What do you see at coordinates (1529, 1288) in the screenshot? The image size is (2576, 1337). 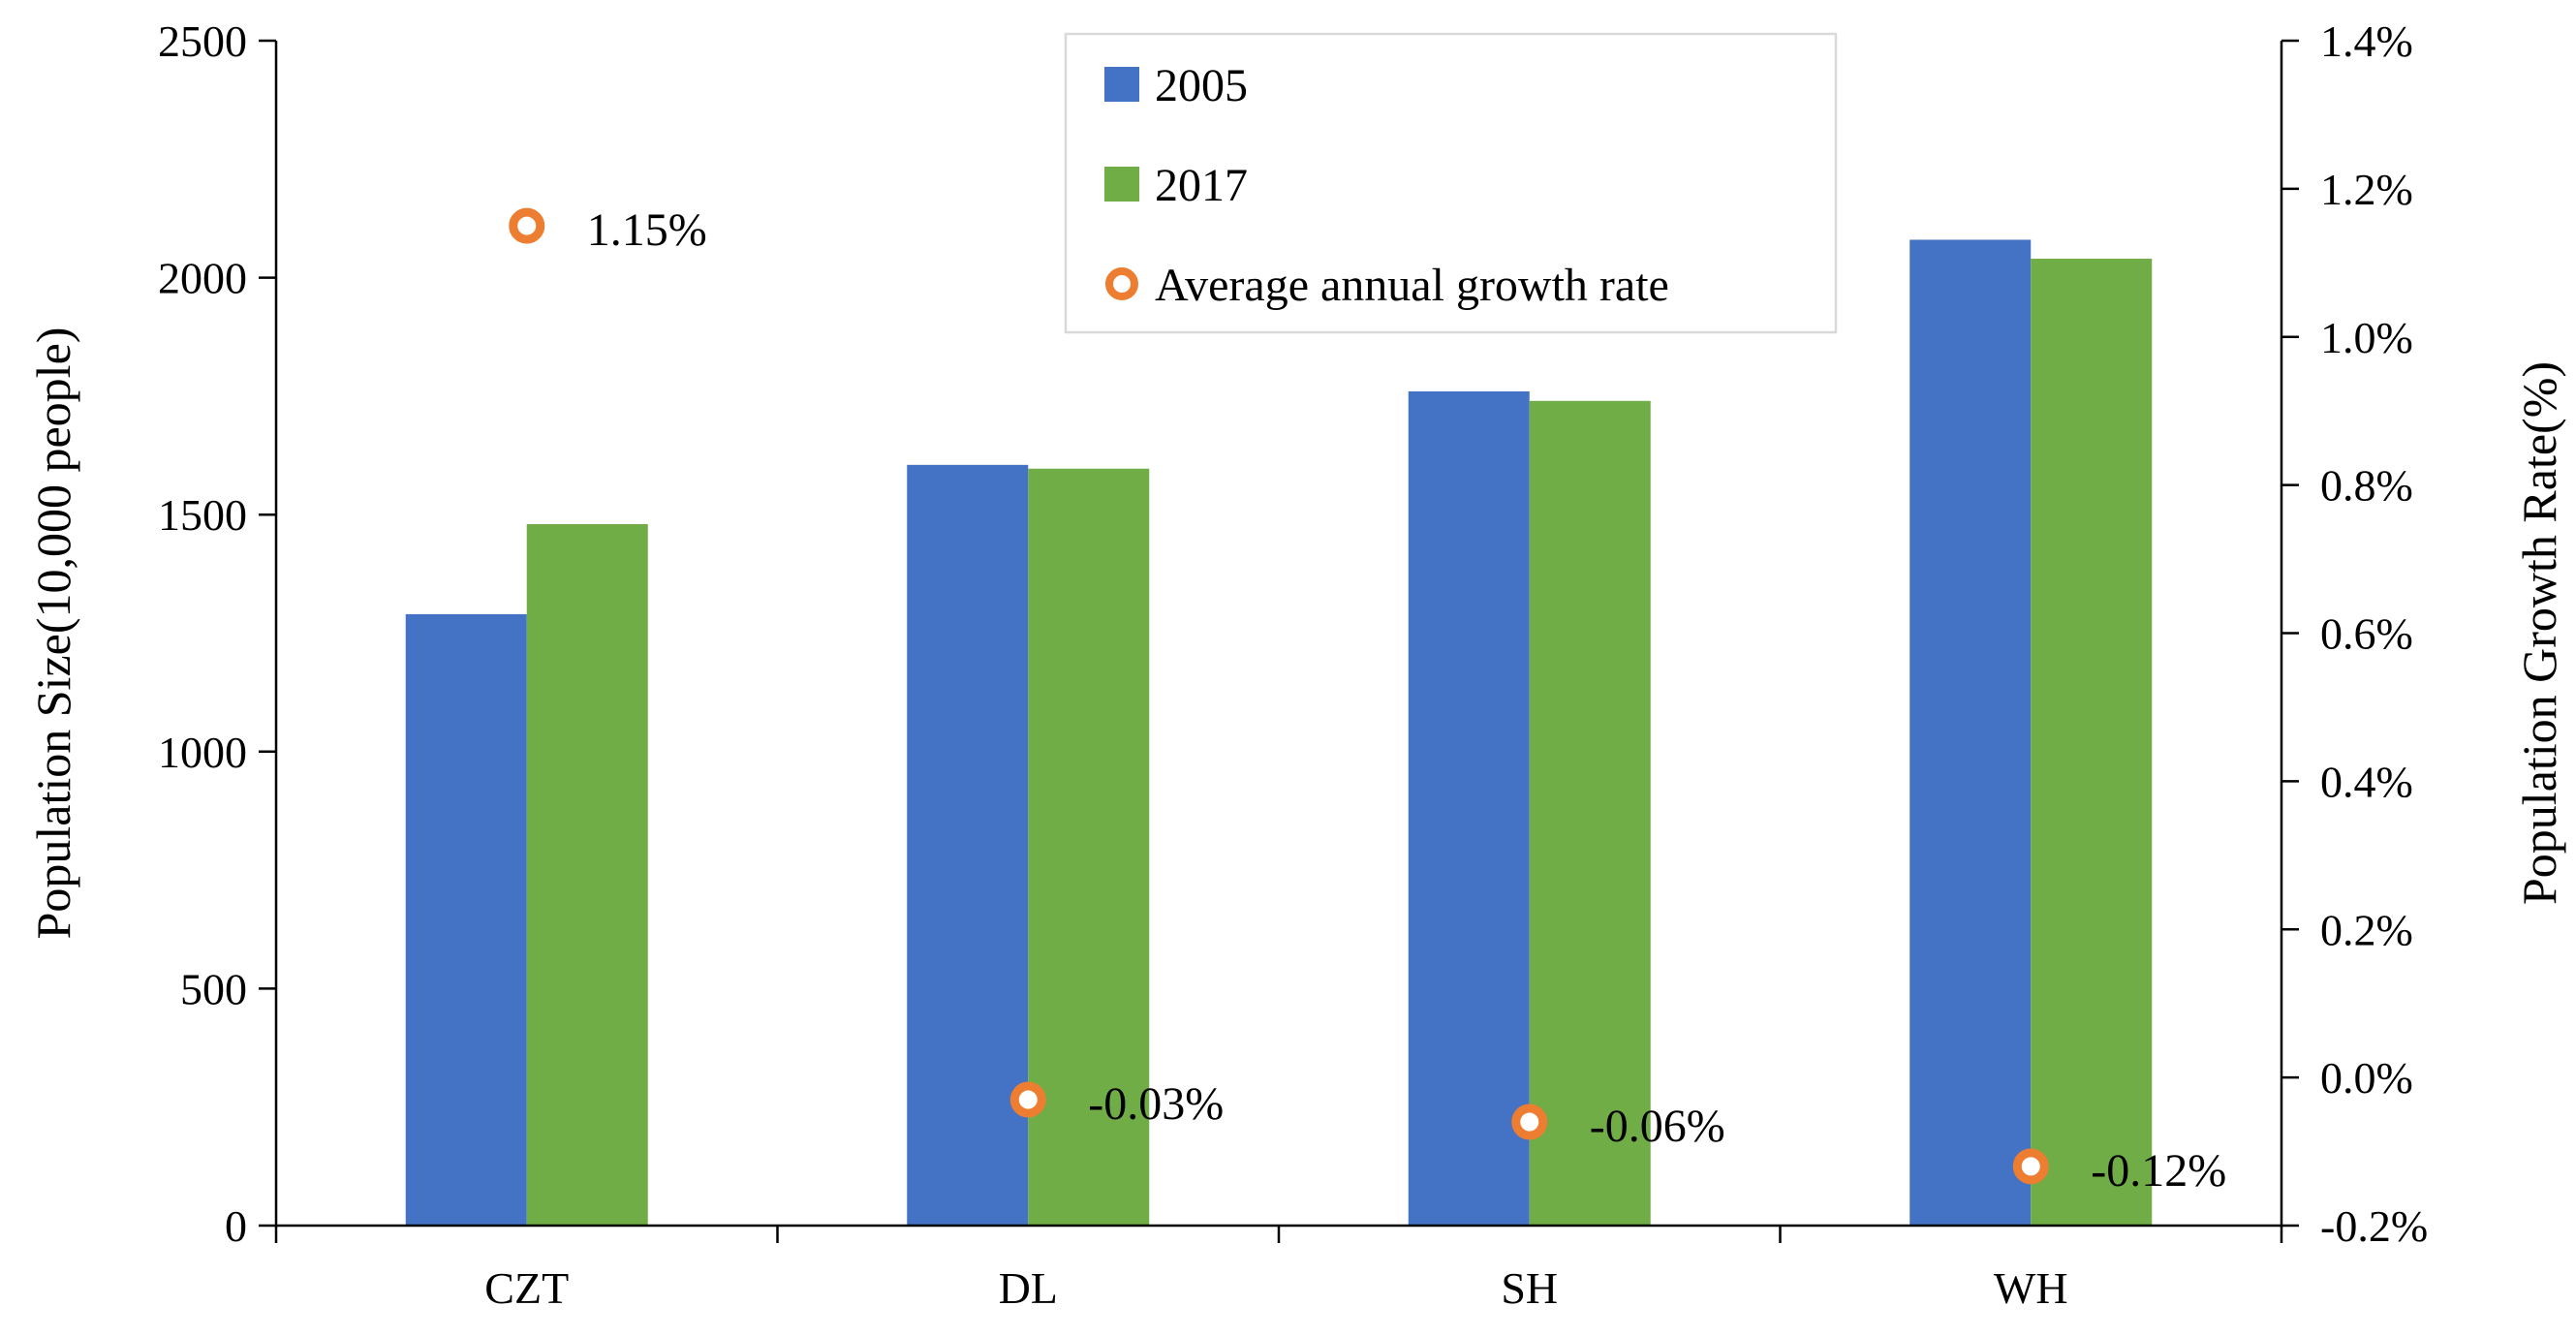 I see `x-tick-label-sh: SH` at bounding box center [1529, 1288].